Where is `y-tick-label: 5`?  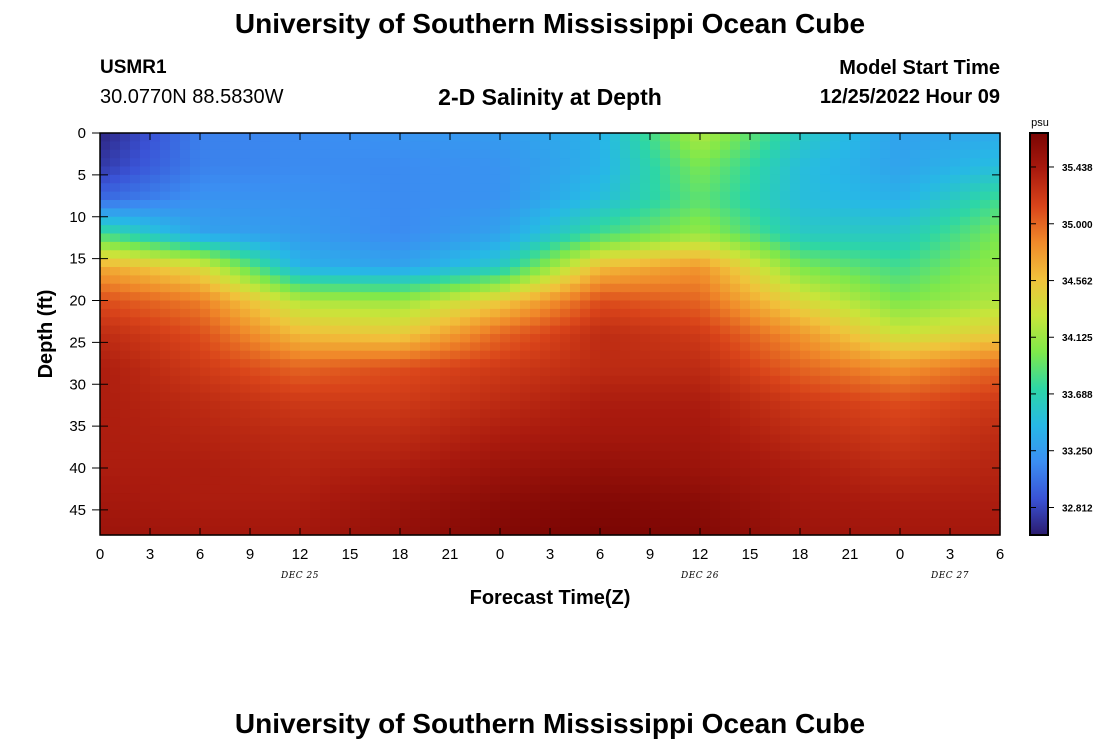
y-tick-label: 5 is located at coordinates (82, 175).